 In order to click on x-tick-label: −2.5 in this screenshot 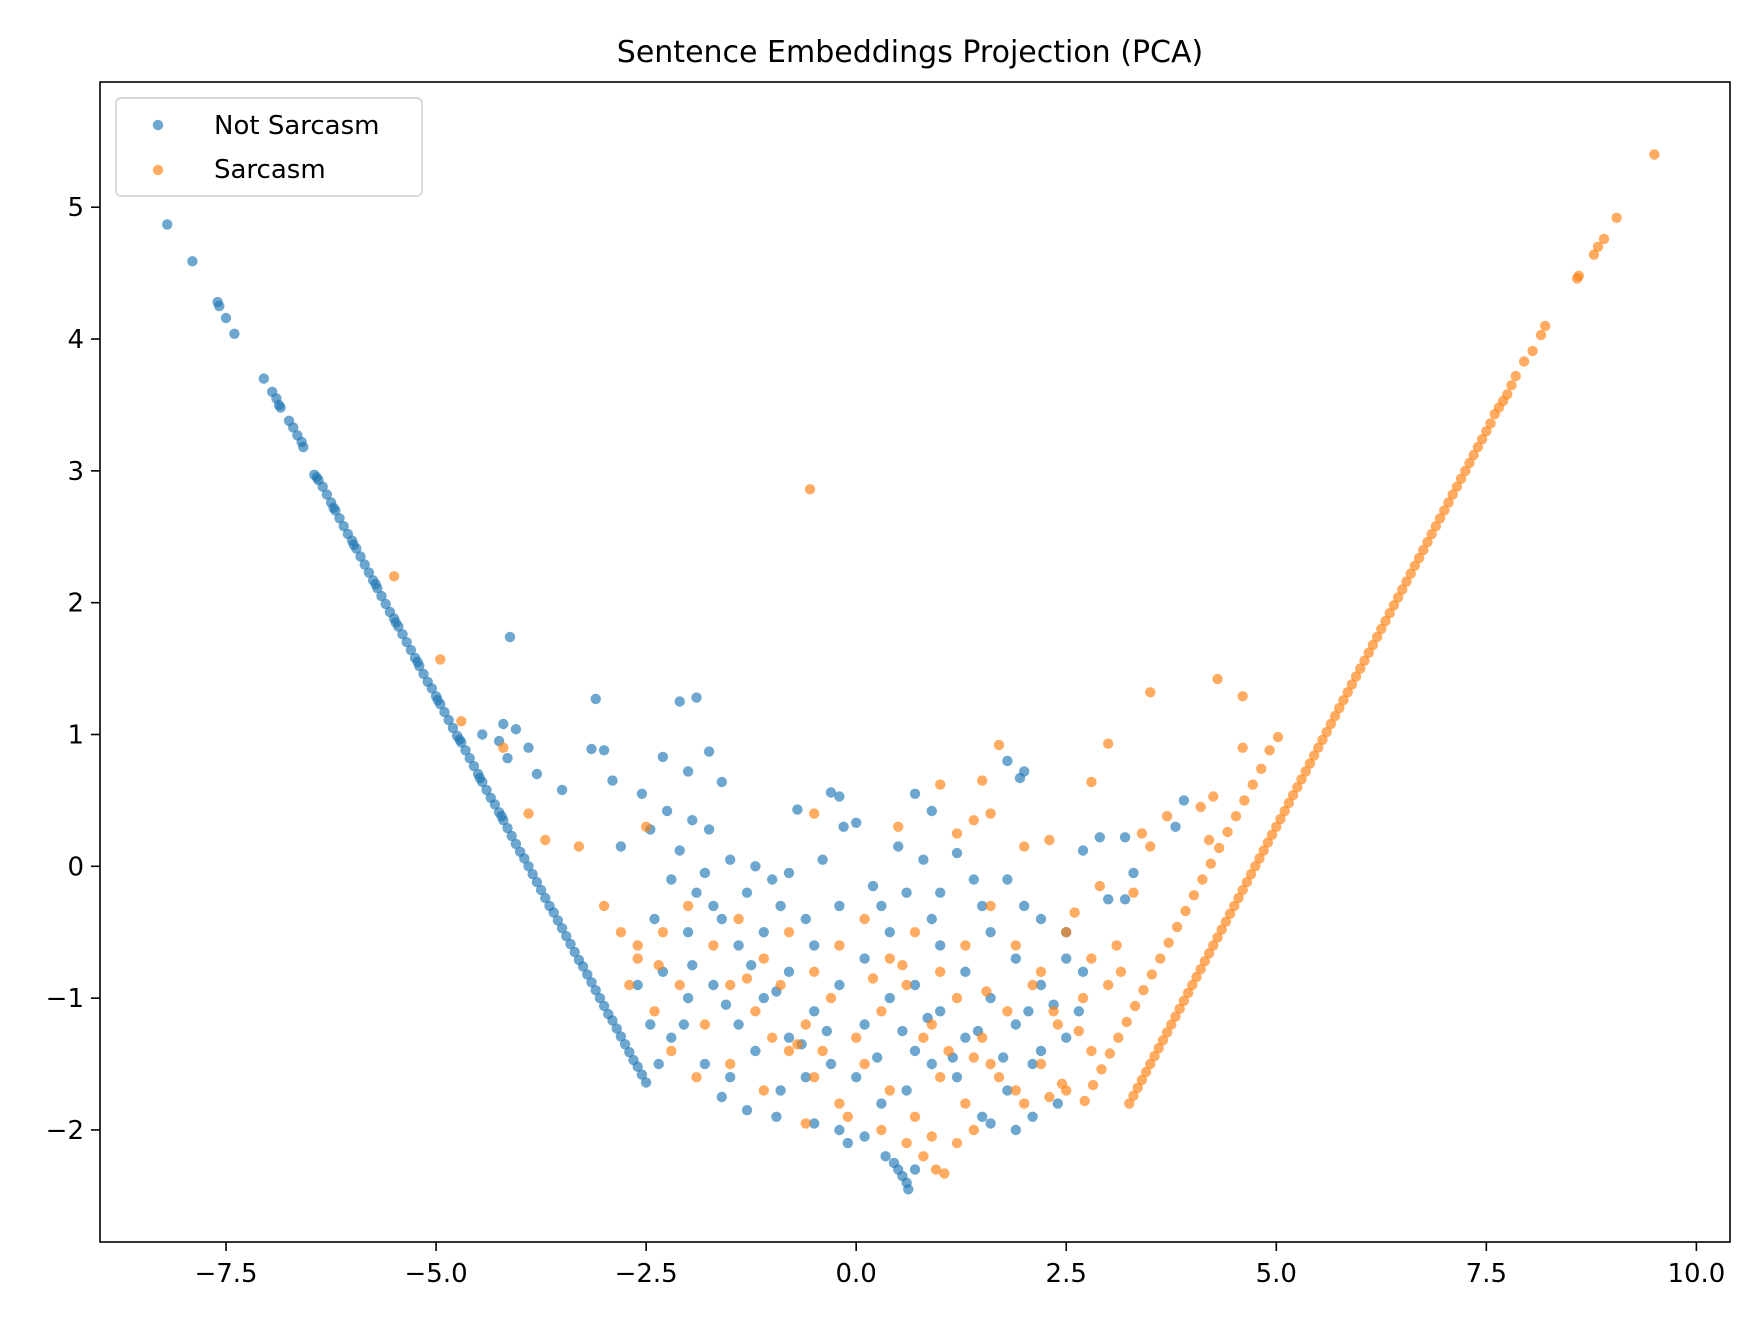, I will do `click(646, 1274)`.